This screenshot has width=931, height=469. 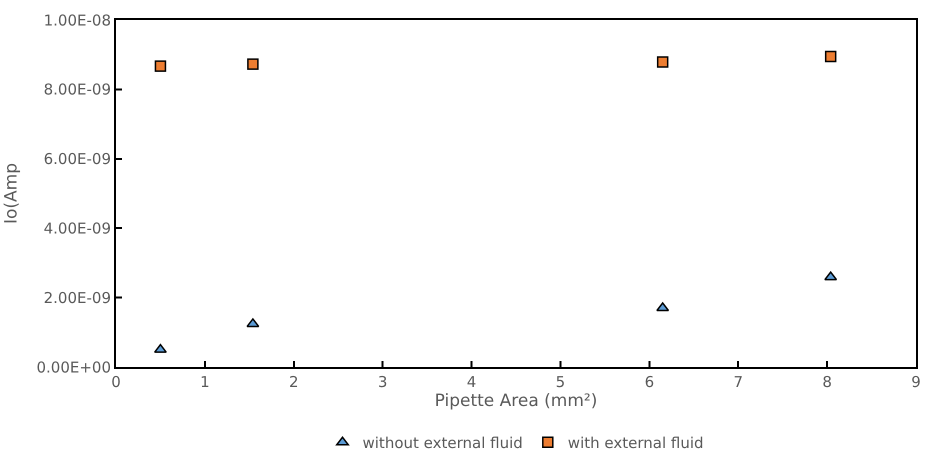 I want to click on legend-label: with external fluid, so click(x=636, y=443).